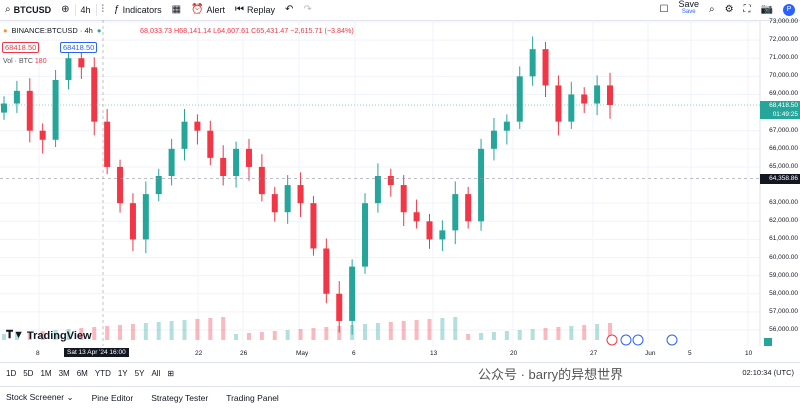 The height and width of the screenshot is (408, 800). Describe the element at coordinates (65, 10) in the screenshot. I see `compare-button: ⊕` at that location.